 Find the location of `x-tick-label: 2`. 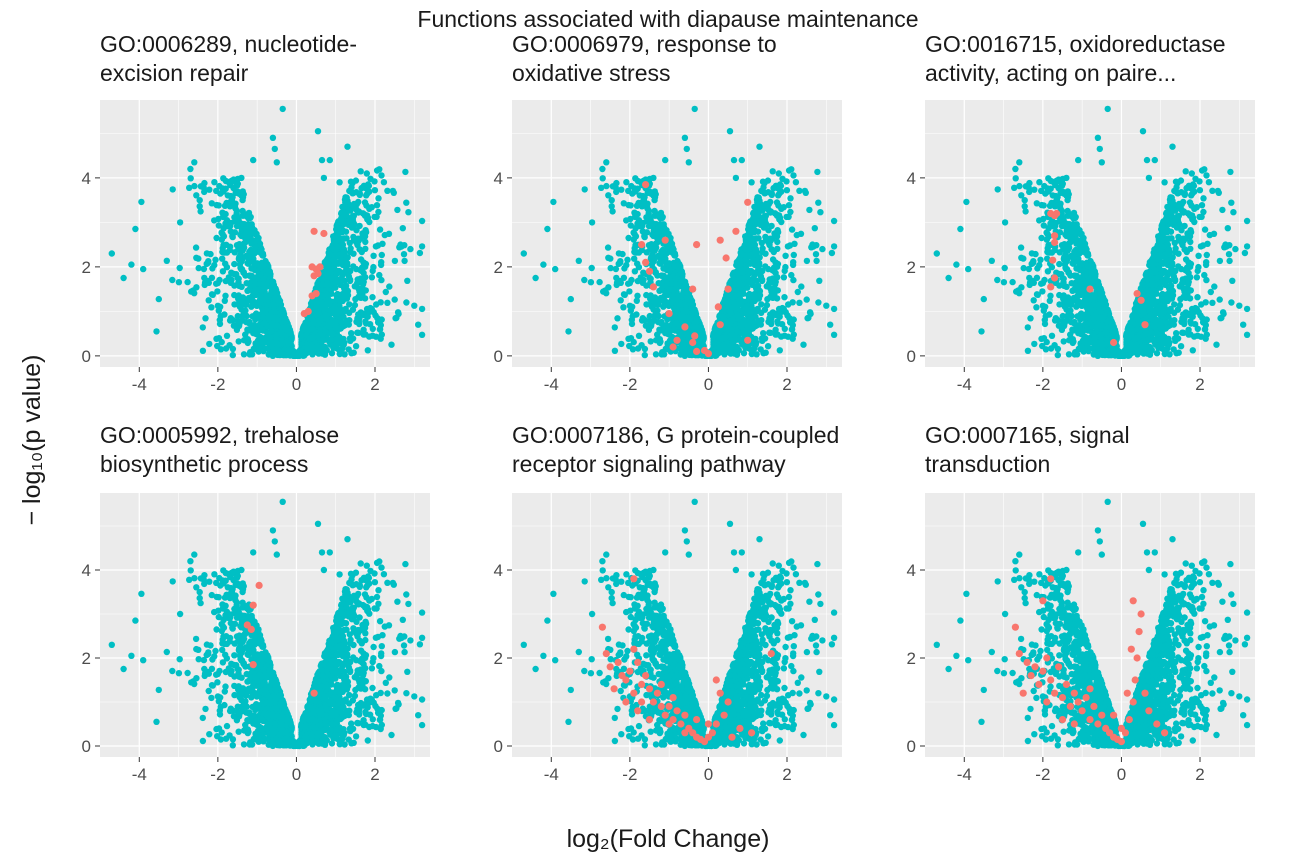

x-tick-label: 2 is located at coordinates (374, 384).